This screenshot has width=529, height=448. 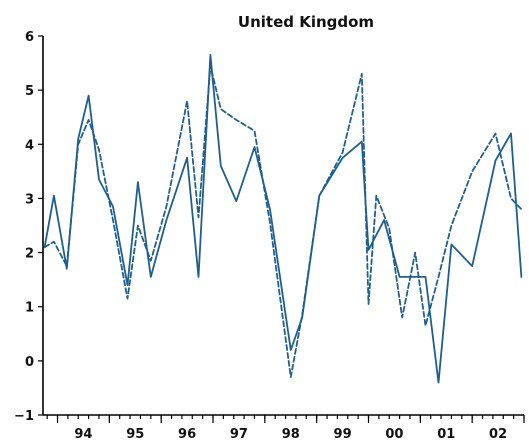 I want to click on x-axis: 94 95 96 97 98 99 00 01 02, so click(x=284, y=428).